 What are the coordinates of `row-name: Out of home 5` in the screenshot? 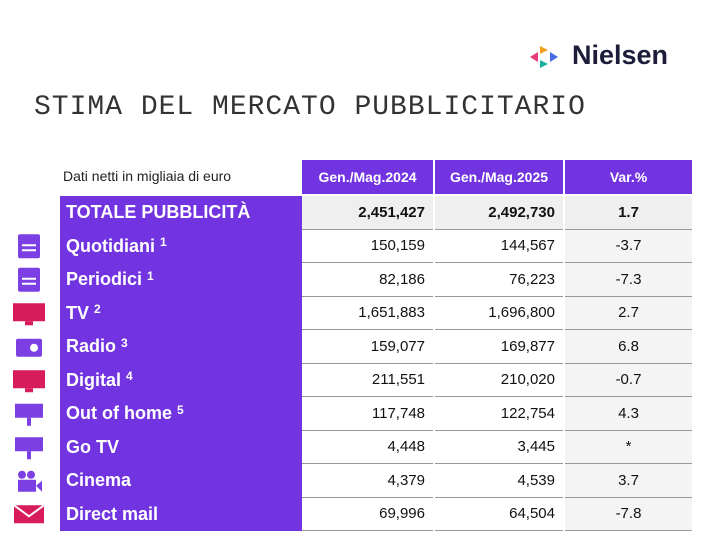 It's located at (181, 414).